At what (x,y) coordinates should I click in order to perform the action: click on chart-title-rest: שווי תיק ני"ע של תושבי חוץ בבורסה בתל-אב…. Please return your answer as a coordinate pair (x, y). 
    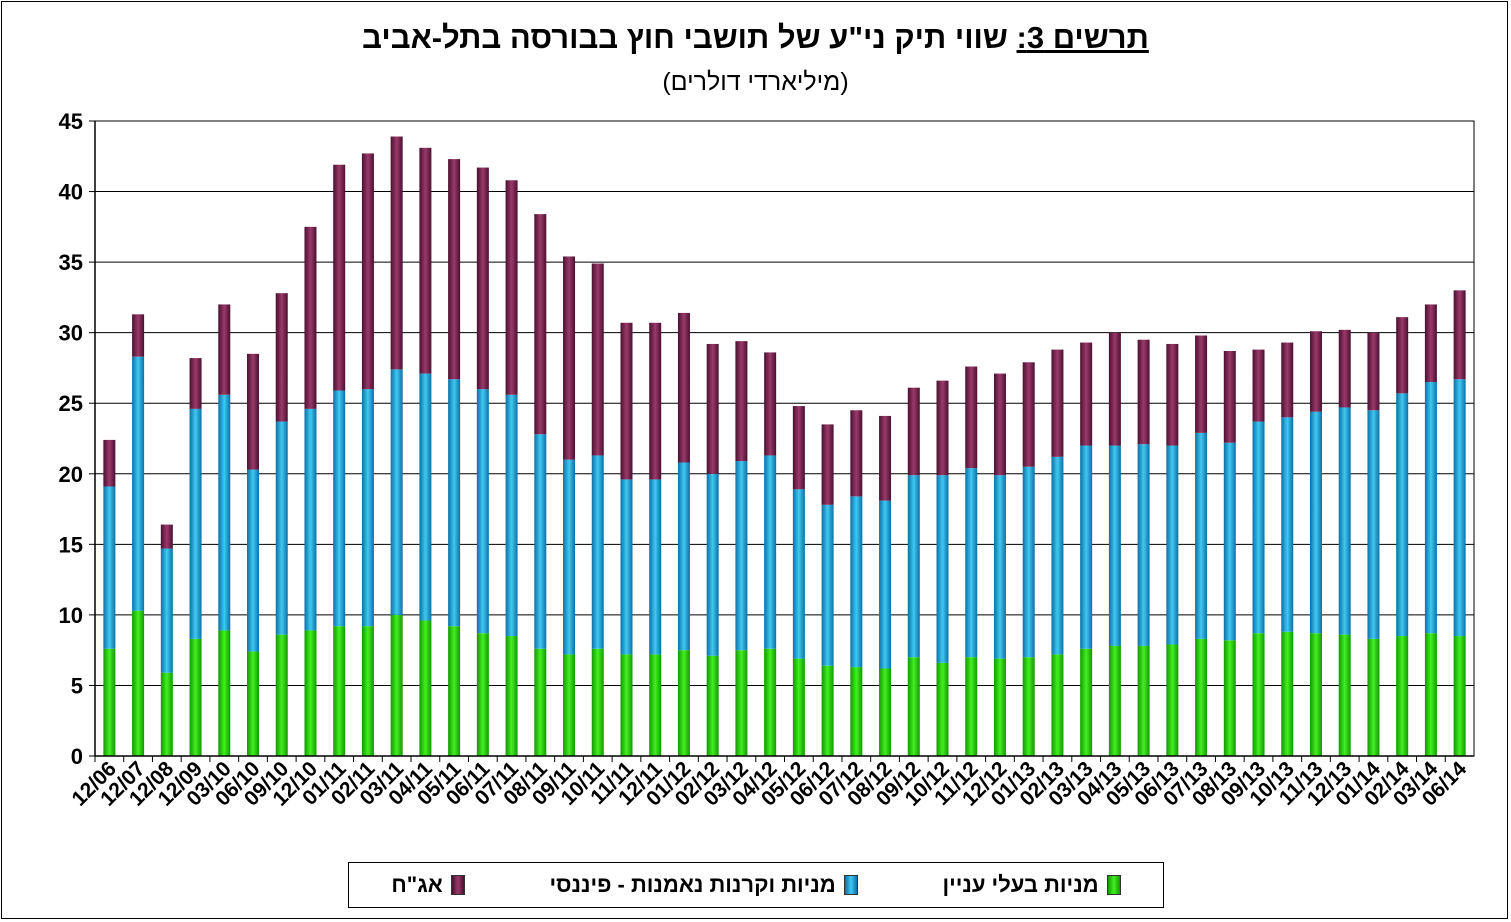
    Looking at the image, I should click on (689, 37).